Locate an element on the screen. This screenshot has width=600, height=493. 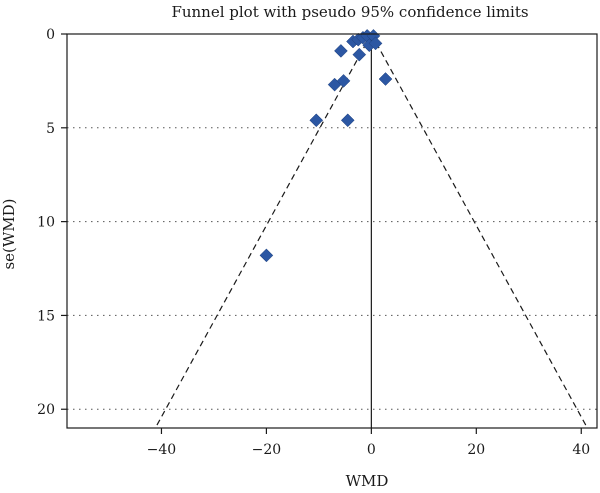
y-axis-label: se(WMD) is located at coordinates (9, 233).